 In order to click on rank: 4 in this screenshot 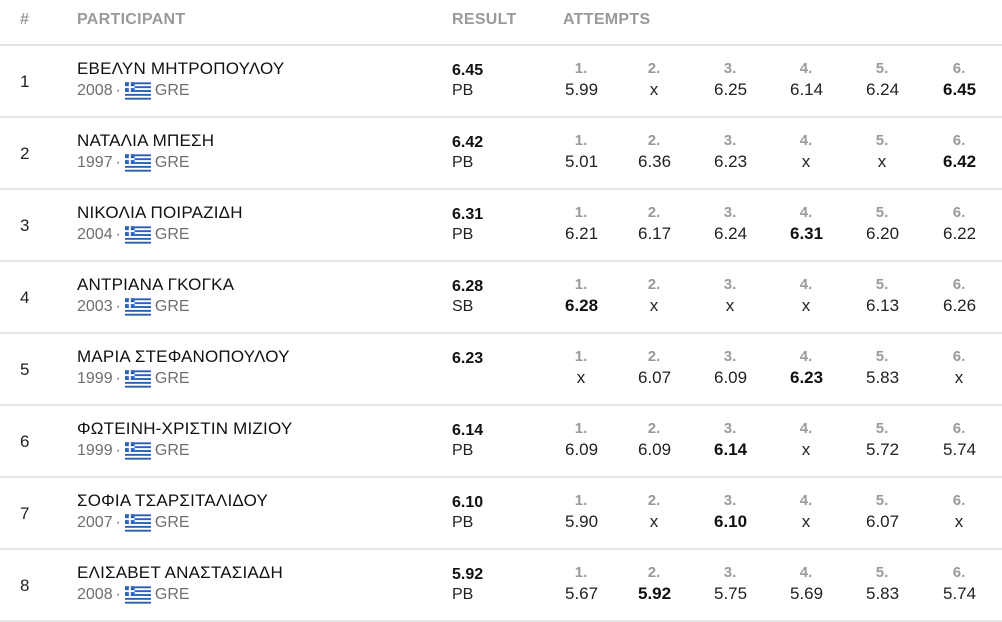, I will do `click(25, 297)`.